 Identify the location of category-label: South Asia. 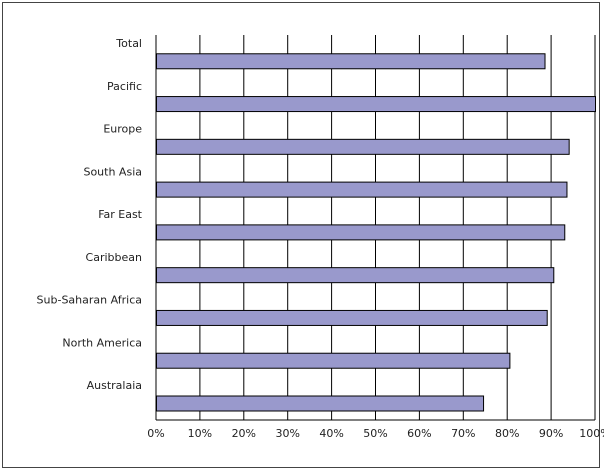
(112, 171).